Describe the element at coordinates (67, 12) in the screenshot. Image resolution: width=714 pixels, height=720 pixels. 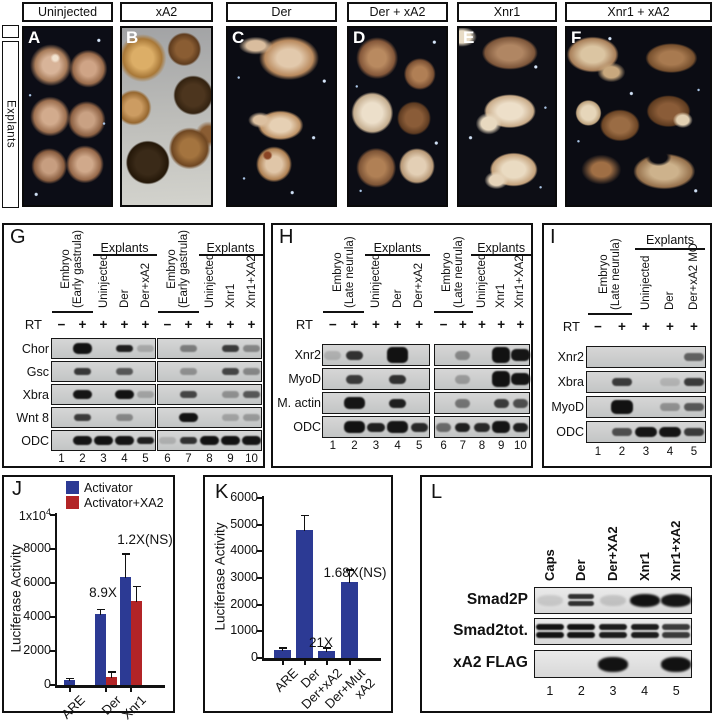
I see `column-label-uninjected: Uninjected` at that location.